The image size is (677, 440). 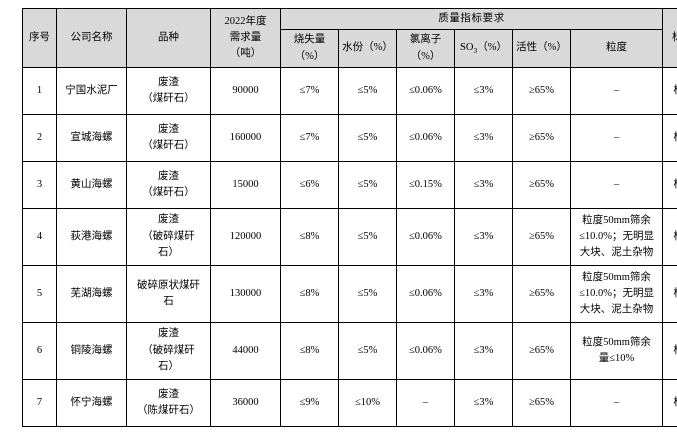 I want to click on cell-demand: 160000, so click(x=245, y=137).